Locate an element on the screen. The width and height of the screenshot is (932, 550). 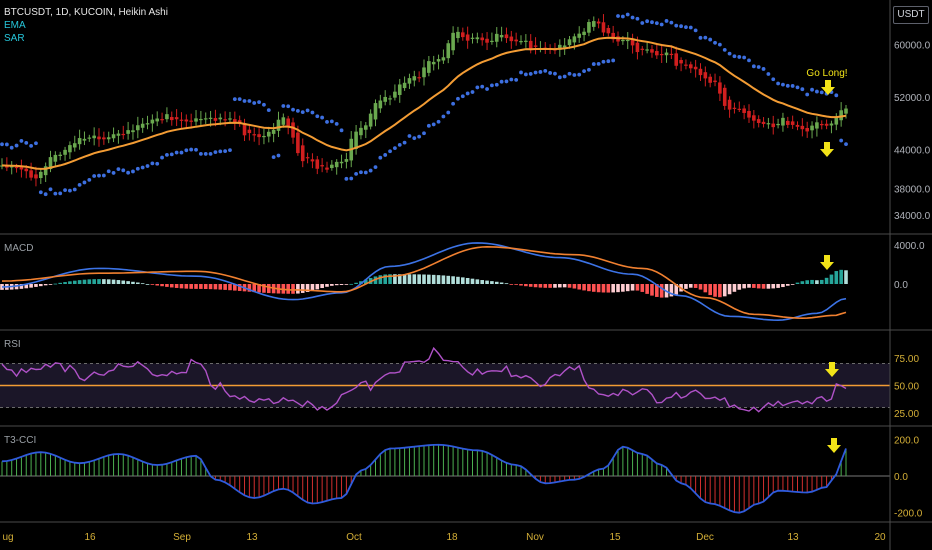
price-tick-label: 34000.0 is located at coordinates (912, 216).